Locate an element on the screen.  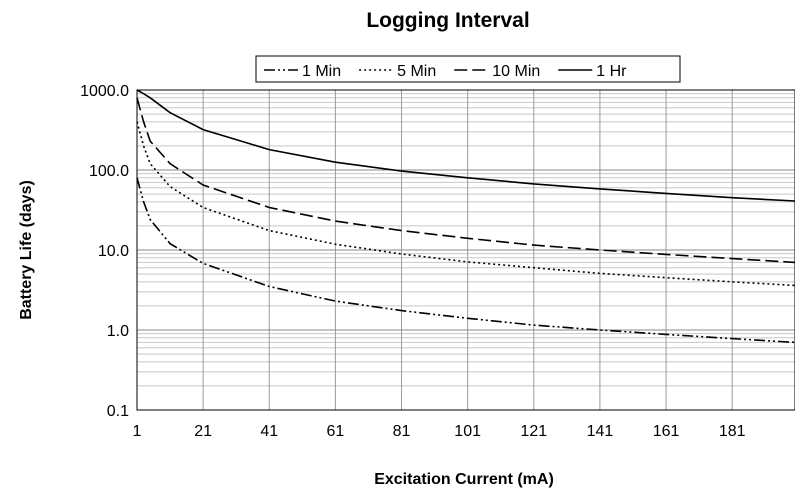
y-tick-label: 1.0 is located at coordinates (118, 331).